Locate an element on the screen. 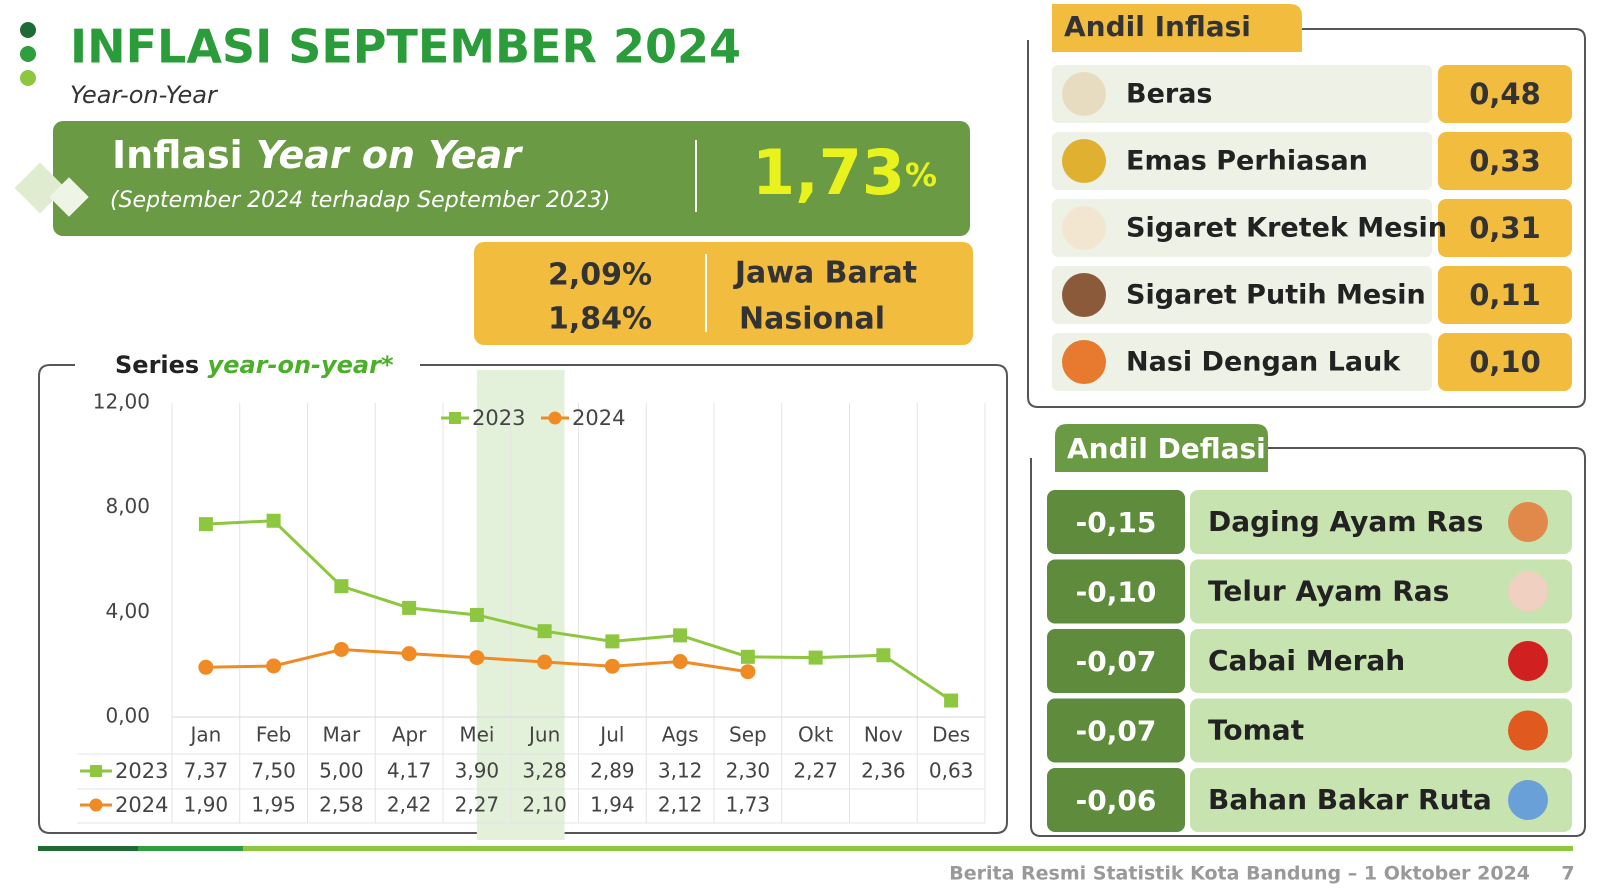  summary-label: Inflasi Year on Year is located at coordinates (317, 155).